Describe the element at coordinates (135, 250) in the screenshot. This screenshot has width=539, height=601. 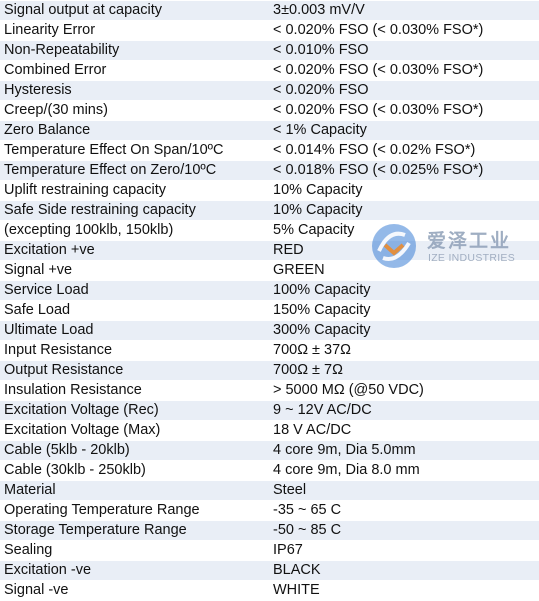
I see `spec-label: Excitation +ve` at that location.